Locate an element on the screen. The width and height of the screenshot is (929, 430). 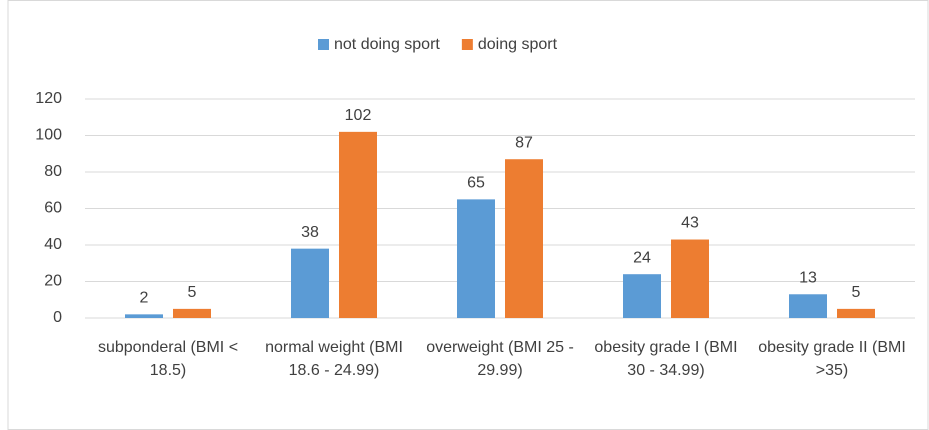
data-label: 87 is located at coordinates (524, 142).